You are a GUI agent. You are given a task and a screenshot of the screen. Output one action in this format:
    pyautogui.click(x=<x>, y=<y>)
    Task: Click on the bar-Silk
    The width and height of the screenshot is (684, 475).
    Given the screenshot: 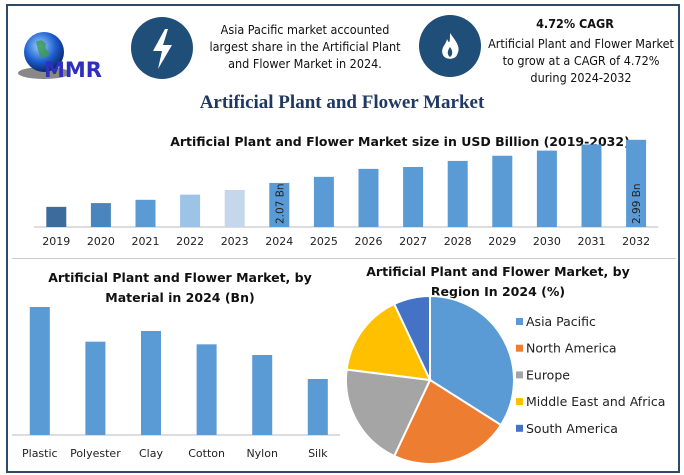 What is the action you would take?
    pyautogui.click(x=317, y=407)
    